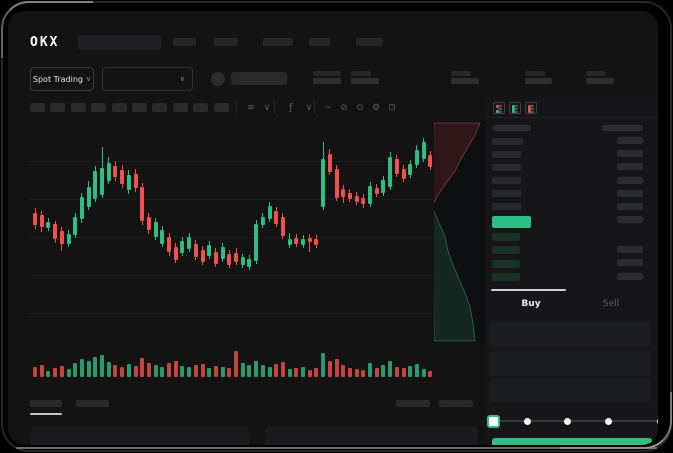  I want to click on panel-divider, so click(572, 117).